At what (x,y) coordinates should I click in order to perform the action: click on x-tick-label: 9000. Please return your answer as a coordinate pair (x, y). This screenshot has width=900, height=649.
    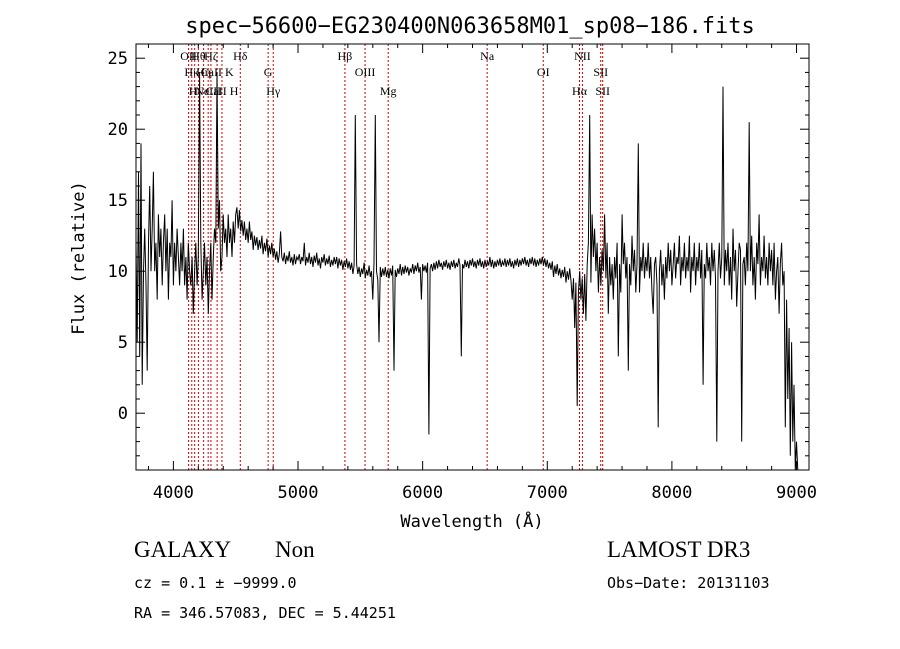
    Looking at the image, I should click on (796, 493).